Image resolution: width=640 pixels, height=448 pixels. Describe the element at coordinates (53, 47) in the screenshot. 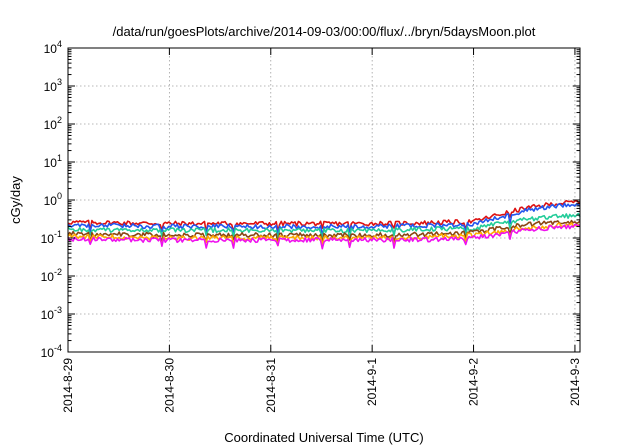

I see `y-tick-label: 10⁴` at that location.